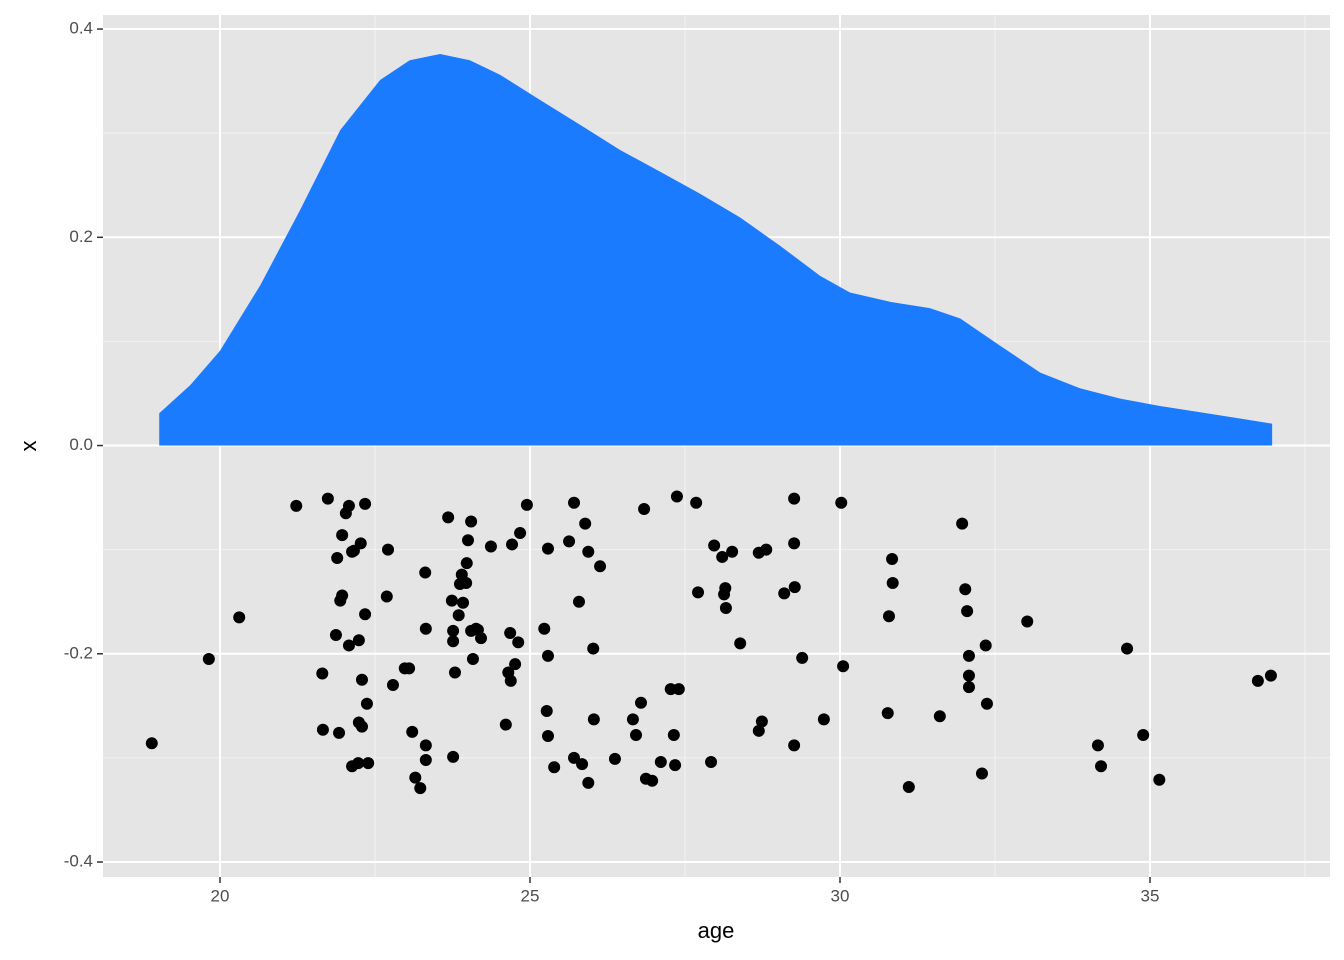 Image resolution: width=1344 pixels, height=960 pixels. Describe the element at coordinates (716, 930) in the screenshot. I see `x-axis-title: age` at that location.